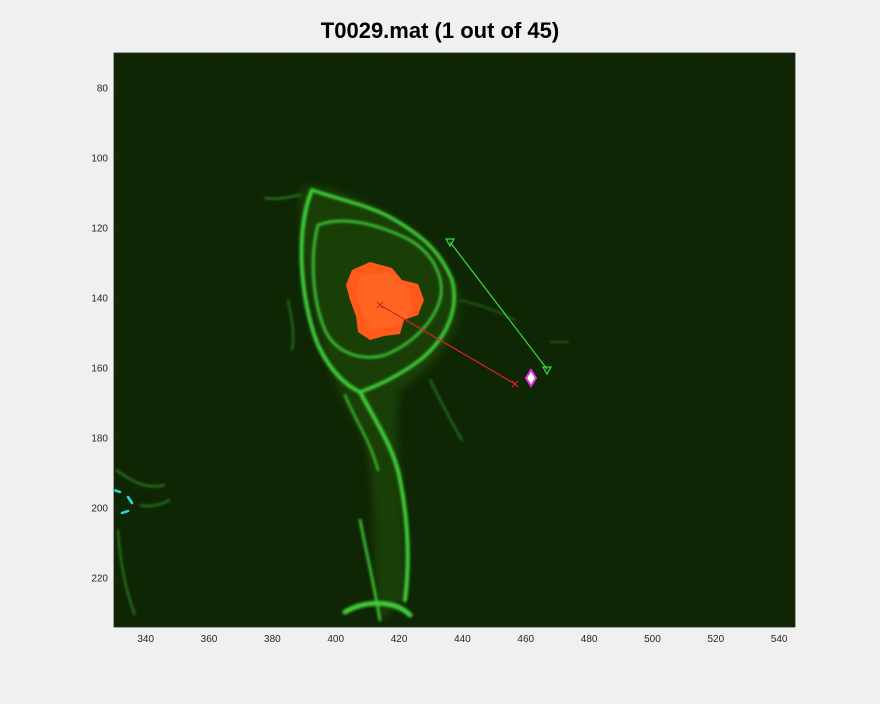 The image size is (880, 704). What do you see at coordinates (99, 439) in the screenshot?
I see `y-tick-label: 180` at bounding box center [99, 439].